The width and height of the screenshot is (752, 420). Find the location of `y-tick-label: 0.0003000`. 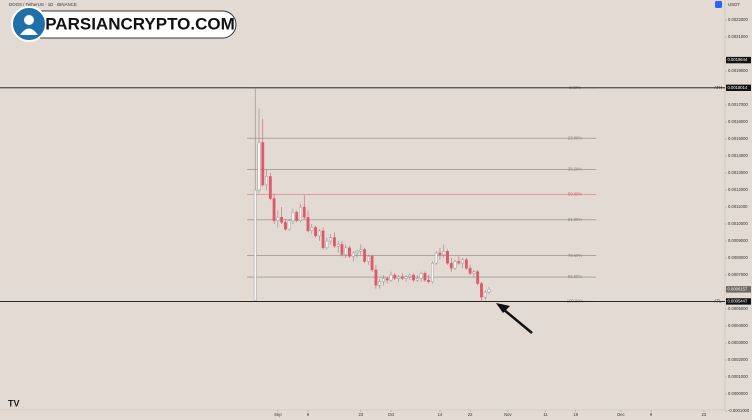

y-tick-label: 0.0003000 is located at coordinates (738, 342).